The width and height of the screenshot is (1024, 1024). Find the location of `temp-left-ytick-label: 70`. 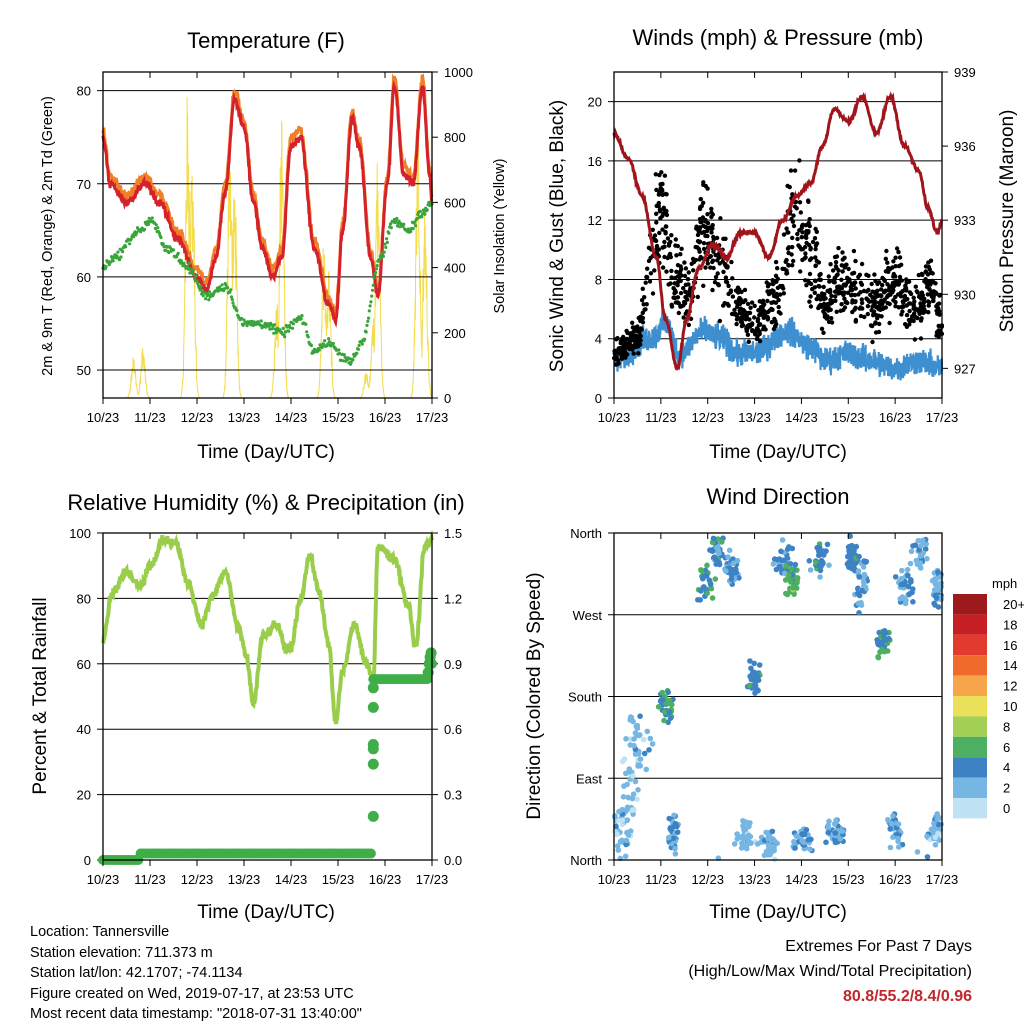

temp-left-ytick-label: 70 is located at coordinates (84, 184).